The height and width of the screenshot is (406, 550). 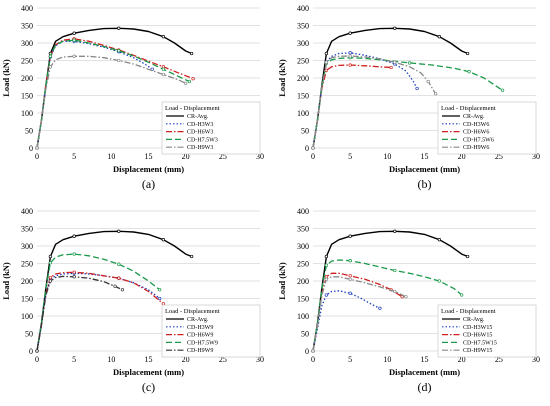 I want to click on legend-entry: CD-H7.5W9, so click(x=202, y=343).